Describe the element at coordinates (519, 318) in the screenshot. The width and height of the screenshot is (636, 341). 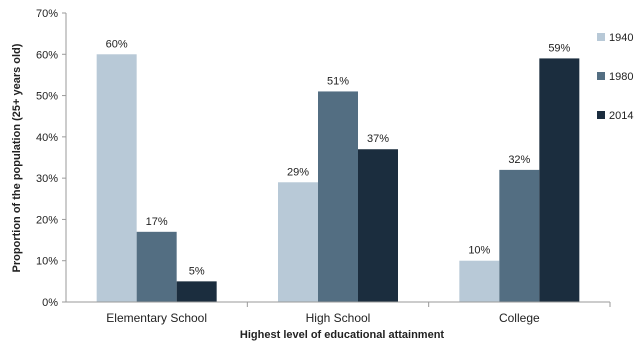
I see `category-label: College` at that location.